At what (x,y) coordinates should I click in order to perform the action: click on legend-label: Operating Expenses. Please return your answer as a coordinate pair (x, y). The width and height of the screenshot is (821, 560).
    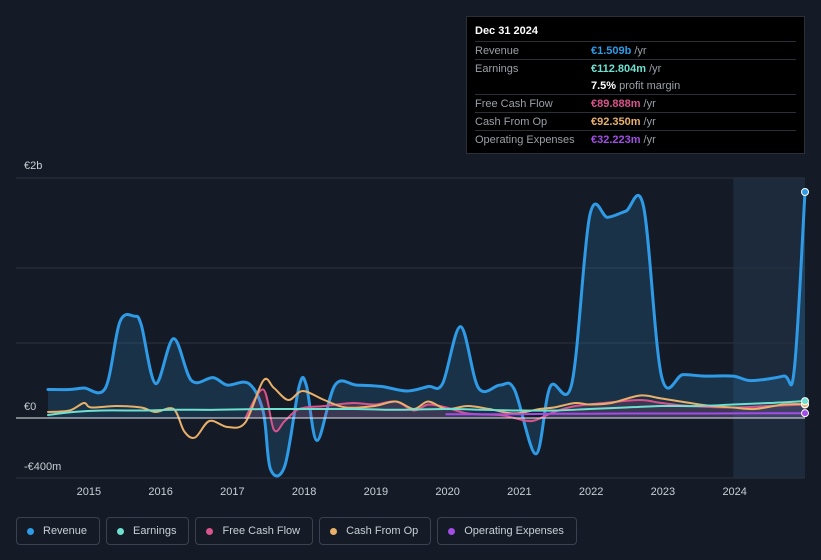
    Looking at the image, I should click on (514, 531).